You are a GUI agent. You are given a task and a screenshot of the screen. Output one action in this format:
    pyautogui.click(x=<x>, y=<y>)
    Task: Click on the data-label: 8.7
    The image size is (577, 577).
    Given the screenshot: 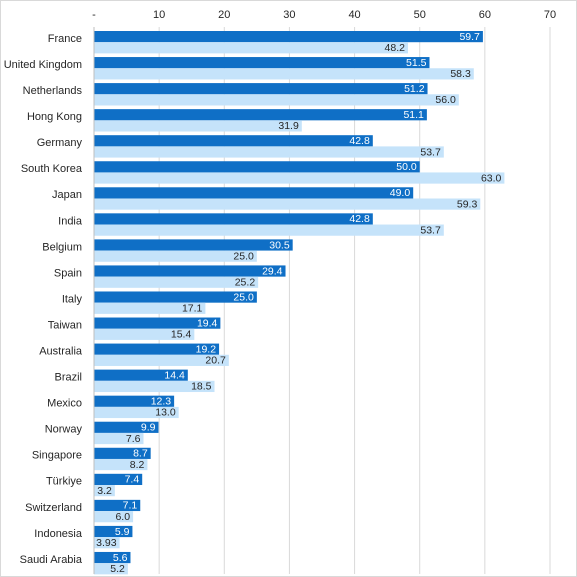 What is the action you would take?
    pyautogui.click(x=140, y=454)
    